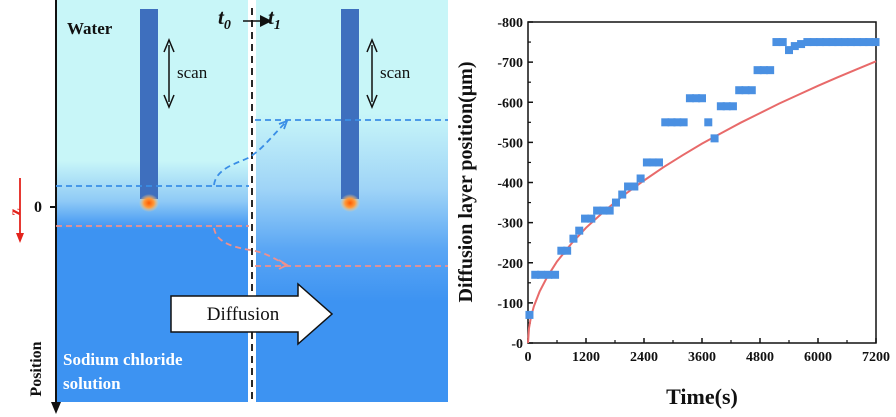 This screenshot has height=417, width=896. Describe the element at coordinates (350, 203) in the screenshot. I see `right-probe-tip-glow` at that location.